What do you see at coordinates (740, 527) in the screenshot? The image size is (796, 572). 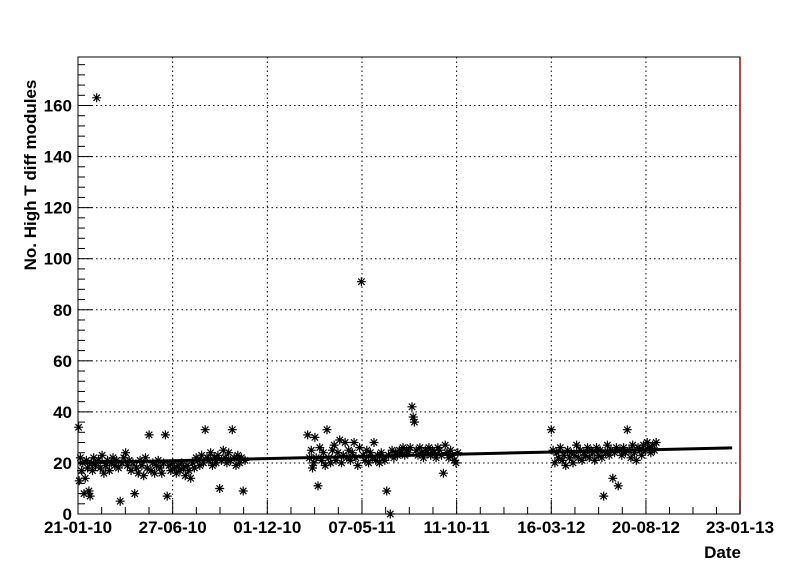 I see `x-tick-label: 23-01-13` at bounding box center [740, 527].